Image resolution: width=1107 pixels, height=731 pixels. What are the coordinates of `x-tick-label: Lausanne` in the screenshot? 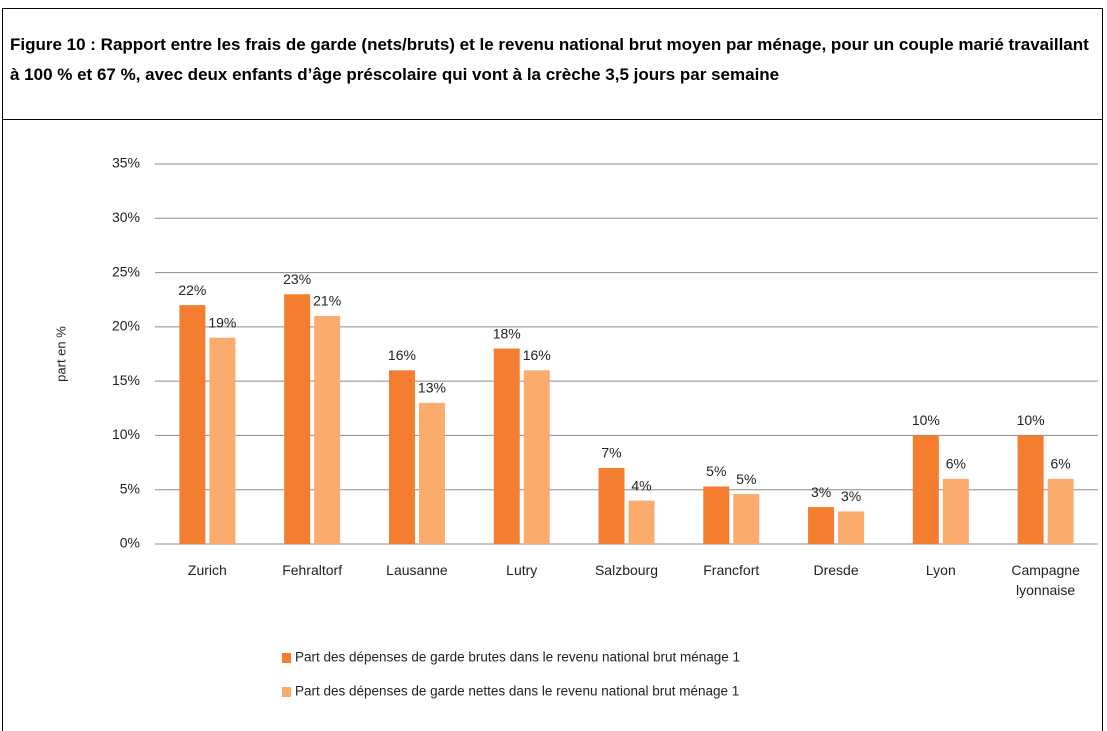 It's located at (417, 570).